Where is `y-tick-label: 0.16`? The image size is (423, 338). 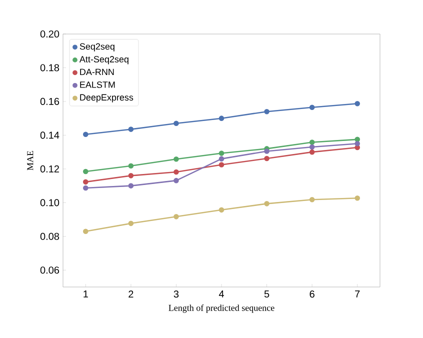
y-tick-label: 0.16 is located at coordinates (50, 102).